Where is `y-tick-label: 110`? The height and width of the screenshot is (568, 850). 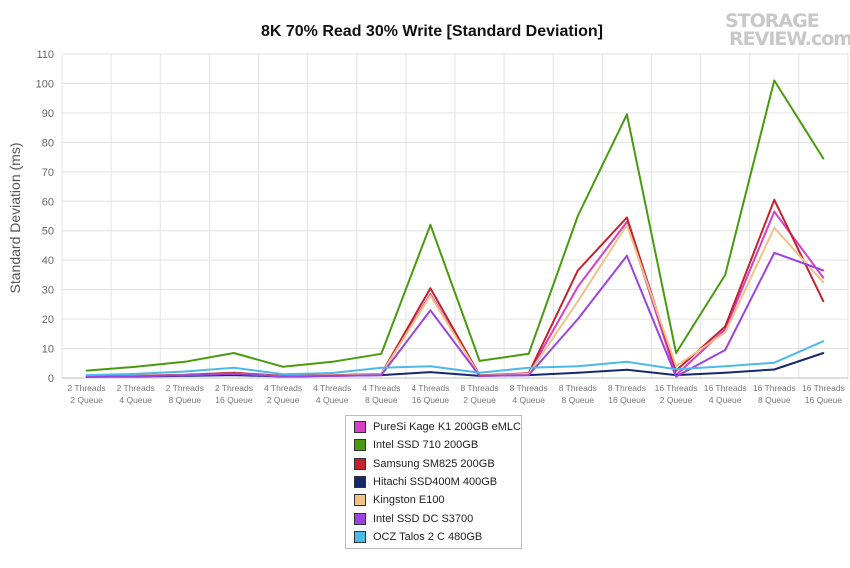 y-tick-label: 110 is located at coordinates (45, 55).